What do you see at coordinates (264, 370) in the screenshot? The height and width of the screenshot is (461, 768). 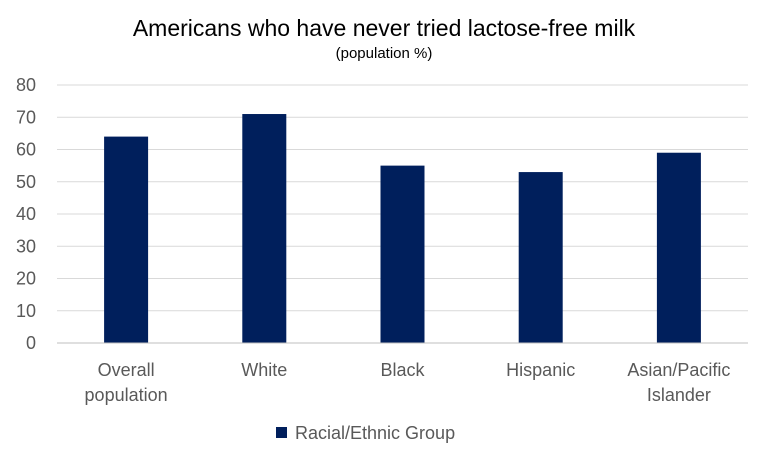 I see `x-tick-label: White` at bounding box center [264, 370].